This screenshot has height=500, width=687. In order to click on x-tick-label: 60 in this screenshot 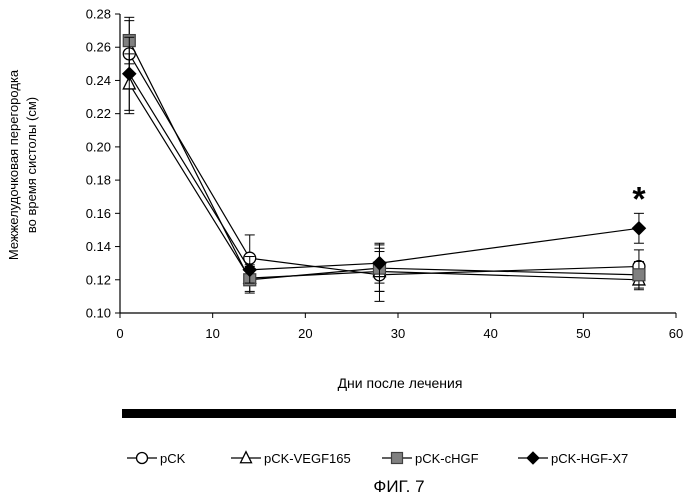, I will do `click(676, 333)`.